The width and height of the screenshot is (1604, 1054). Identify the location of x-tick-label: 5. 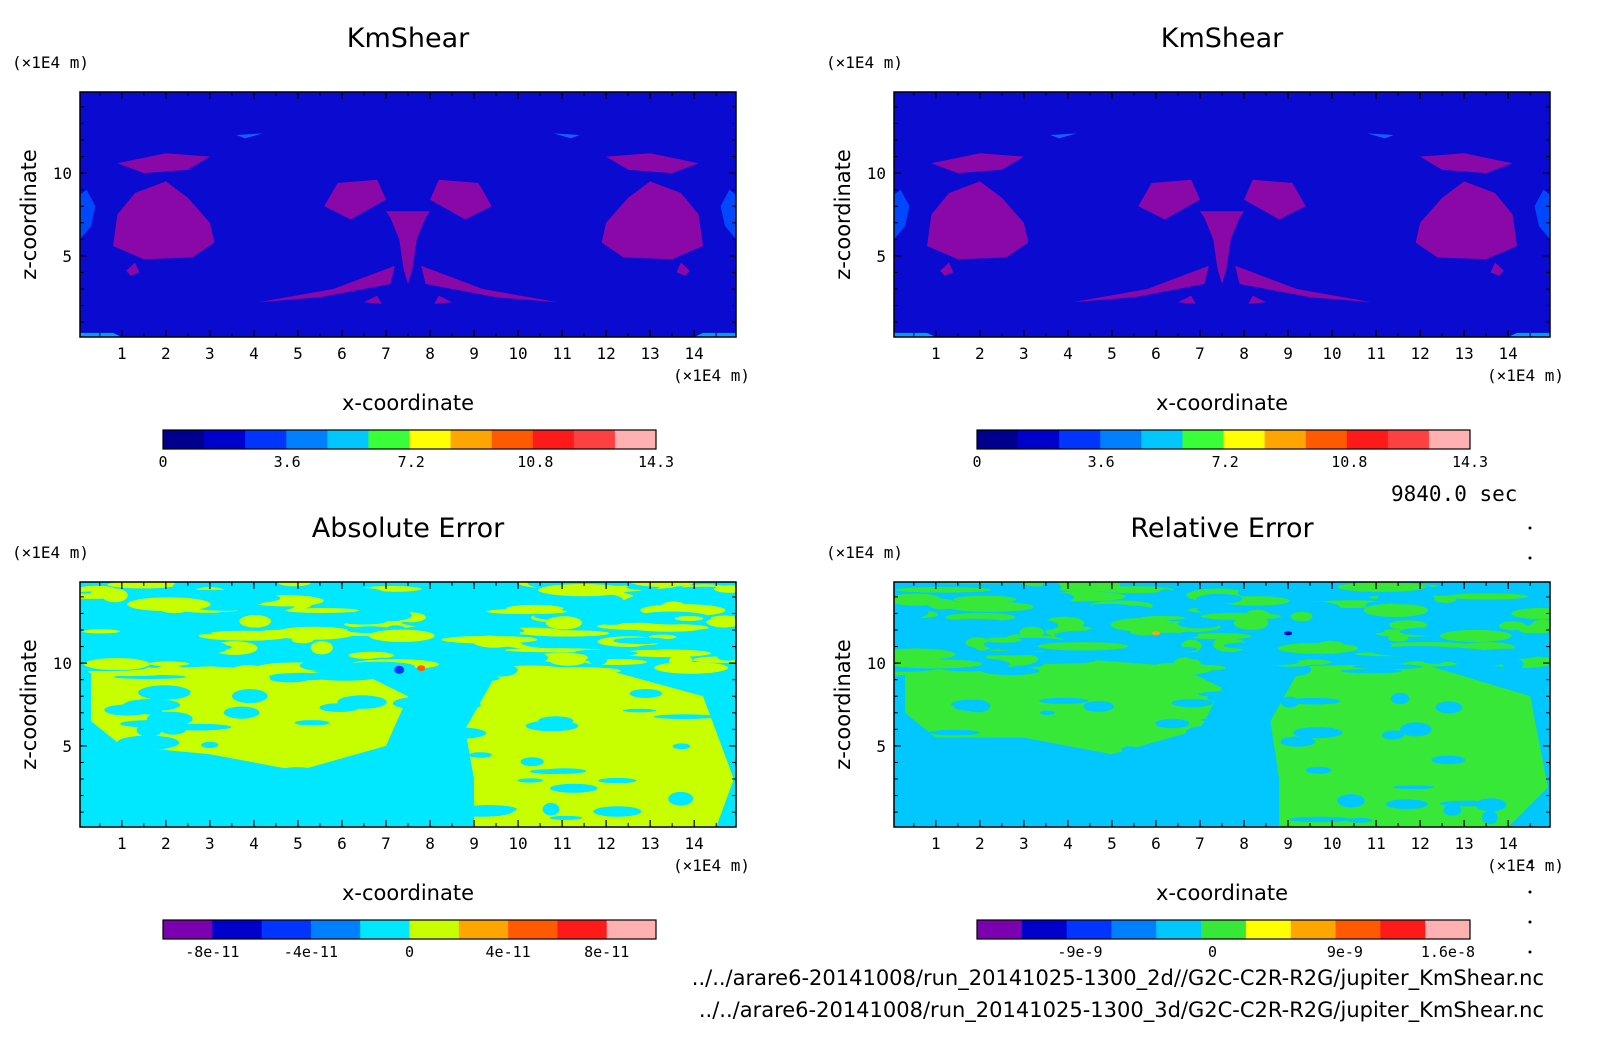
(298, 353).